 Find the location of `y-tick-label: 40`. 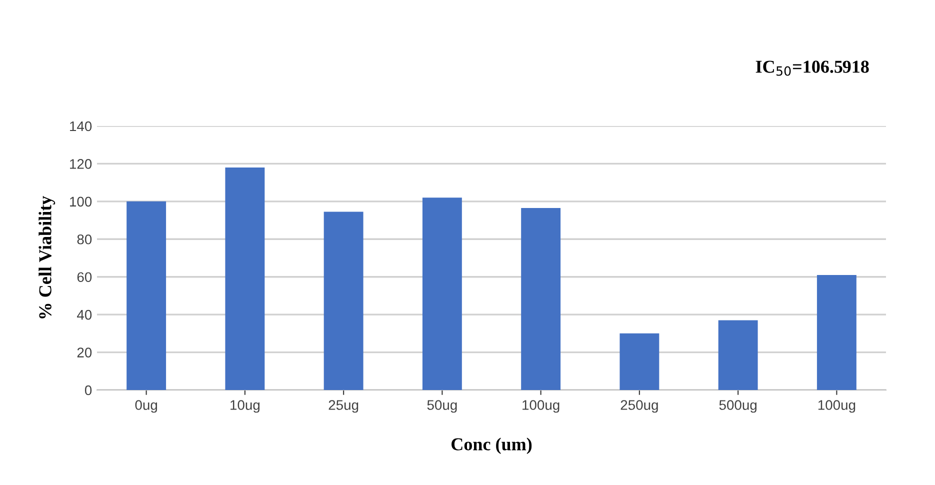

y-tick-label: 40 is located at coordinates (84, 315).